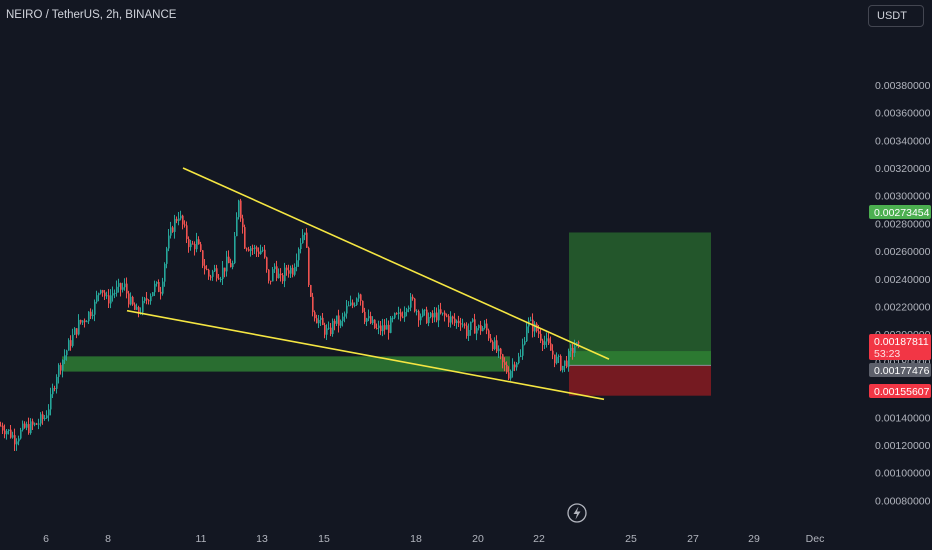 Image resolution: width=932 pixels, height=550 pixels. What do you see at coordinates (902, 392) in the screenshot?
I see `price-badge-value: 0.00155607` at bounding box center [902, 392].